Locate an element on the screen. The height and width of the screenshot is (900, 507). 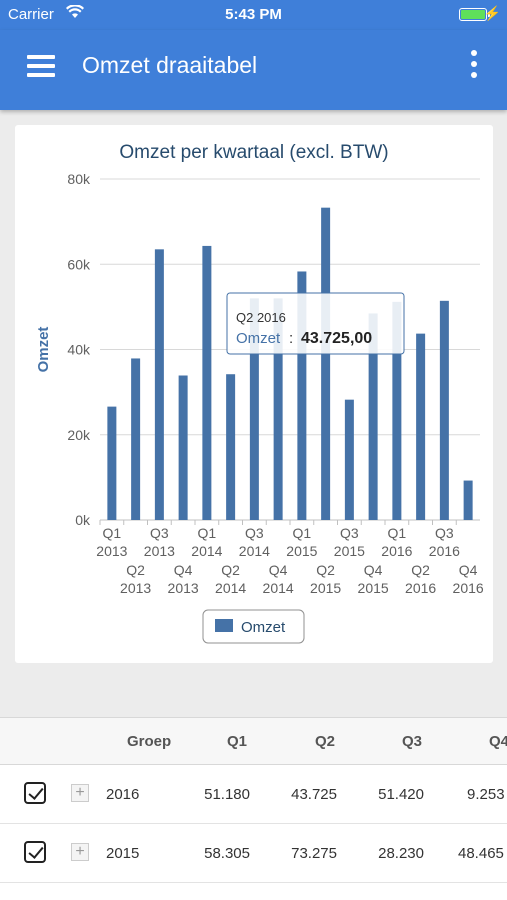
cell-q2: 43.725 is located at coordinates (314, 794).